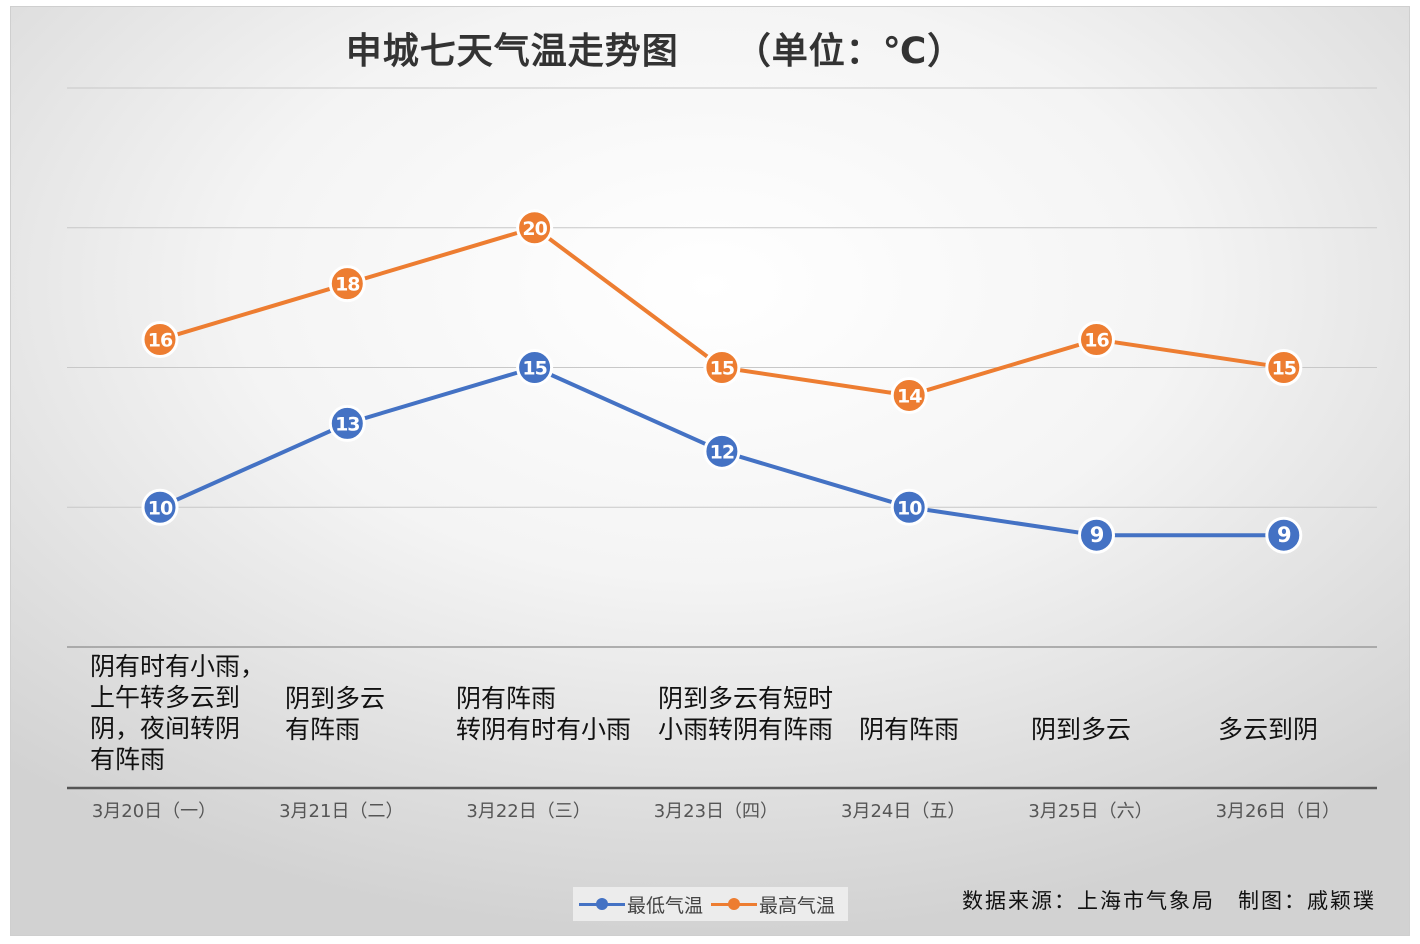 This screenshot has width=1420, height=944. I want to click on weather-desc: 阴有阵雨 转阴有时有小雨, so click(544, 714).